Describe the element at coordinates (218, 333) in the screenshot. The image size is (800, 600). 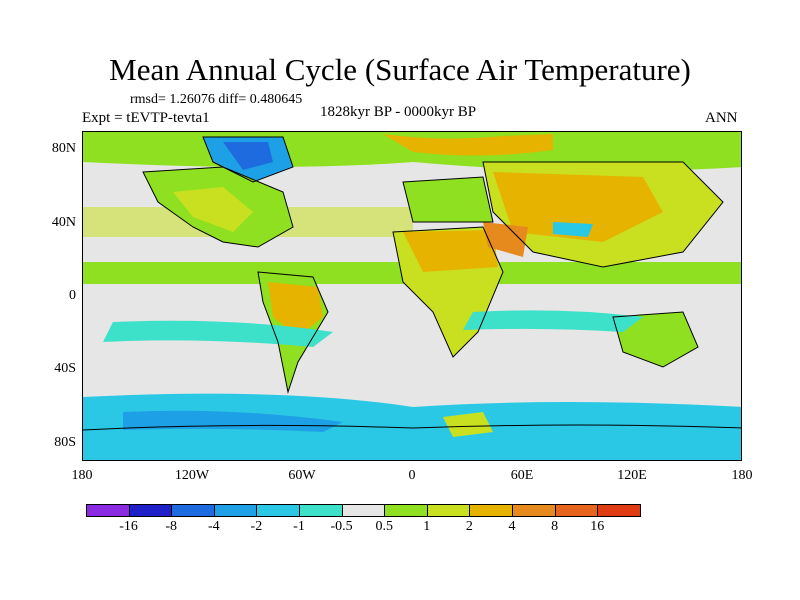
I see `south-pacific-cyan` at that location.